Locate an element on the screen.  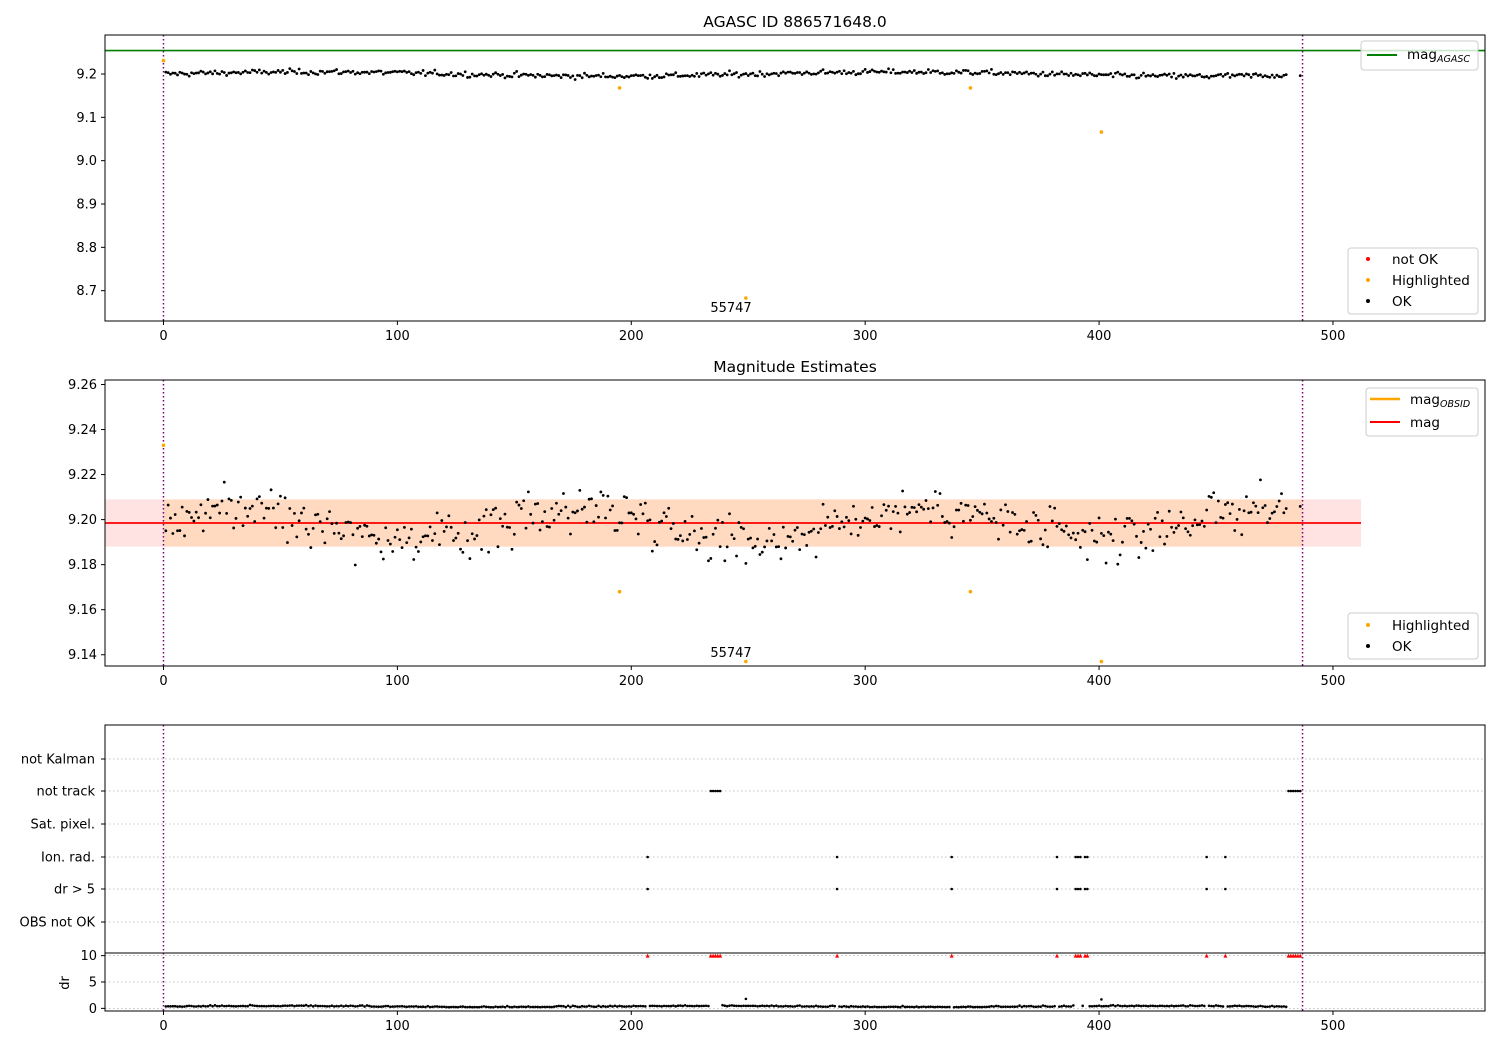
x-tick-label: 200 is located at coordinates (631, 681).